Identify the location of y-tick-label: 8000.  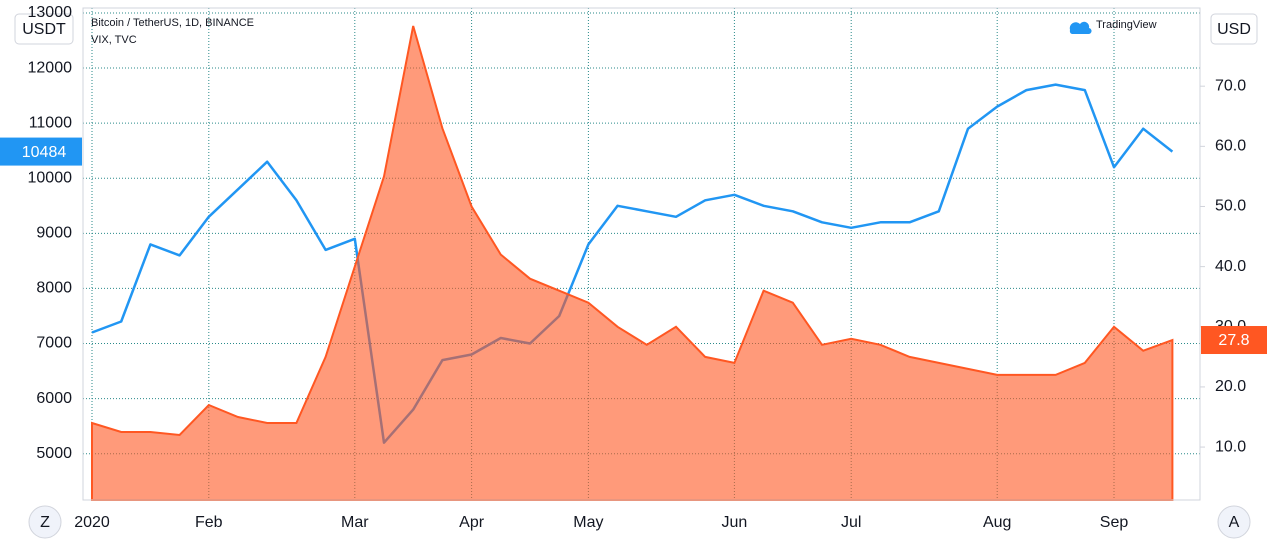
(54, 288).